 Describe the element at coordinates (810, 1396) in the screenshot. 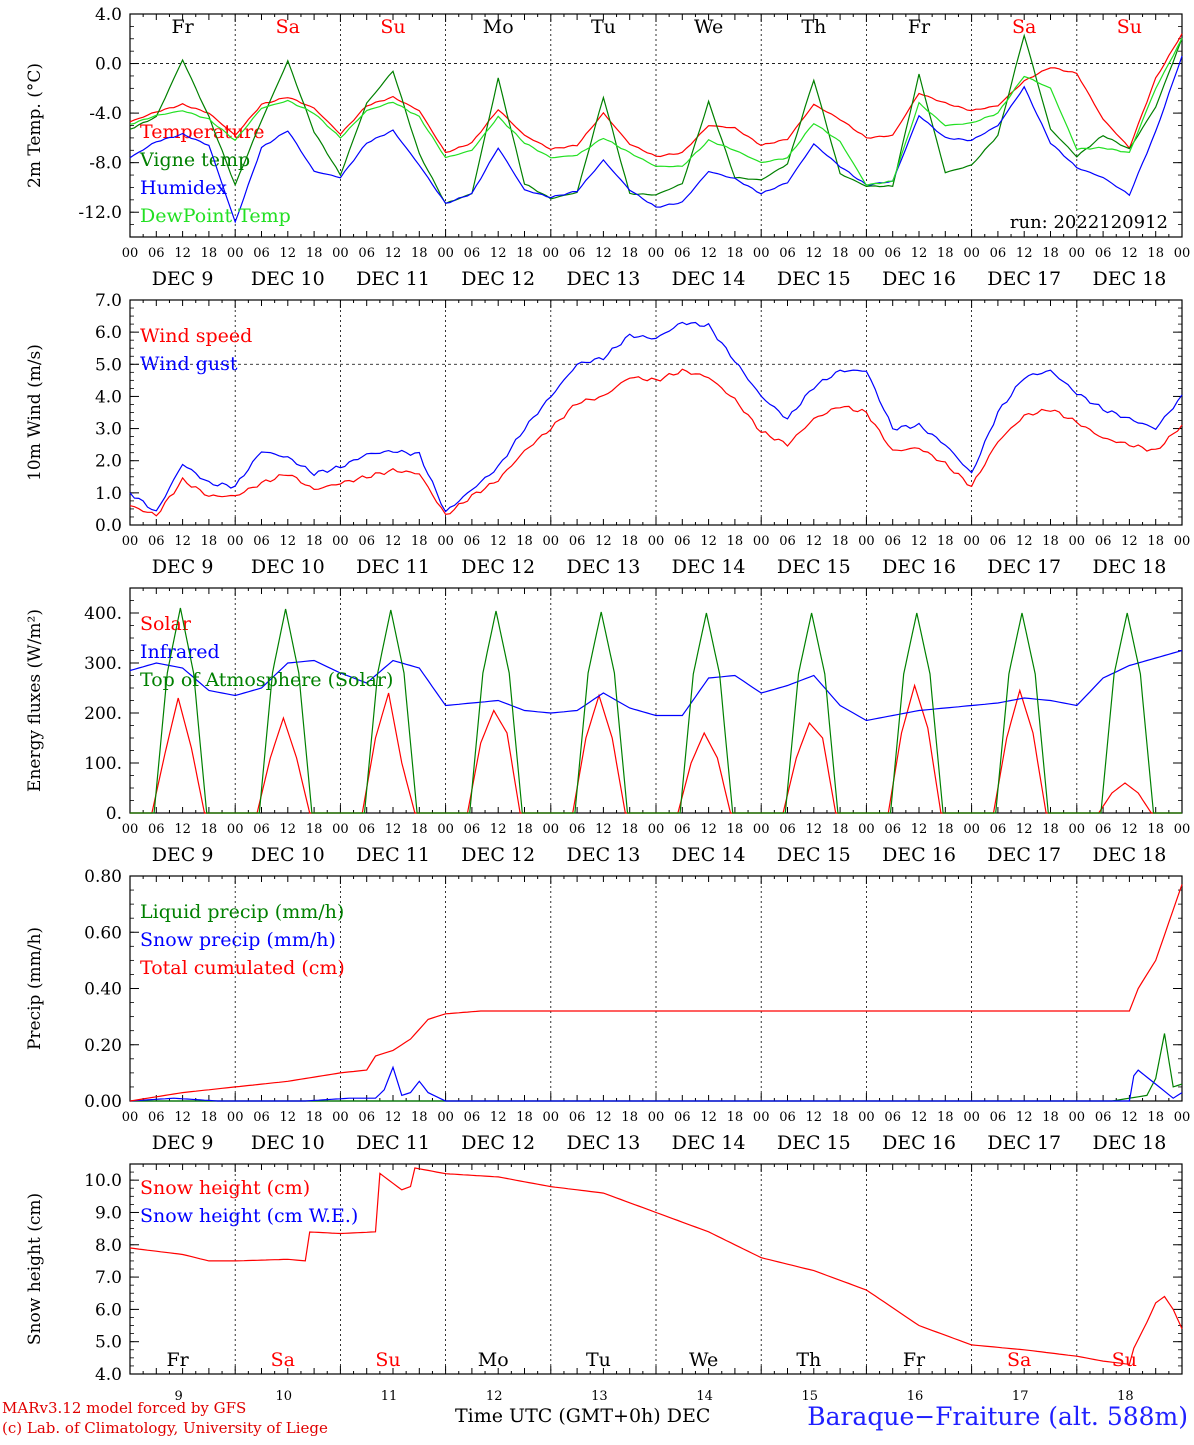

I see `day-number-label: 15` at that location.